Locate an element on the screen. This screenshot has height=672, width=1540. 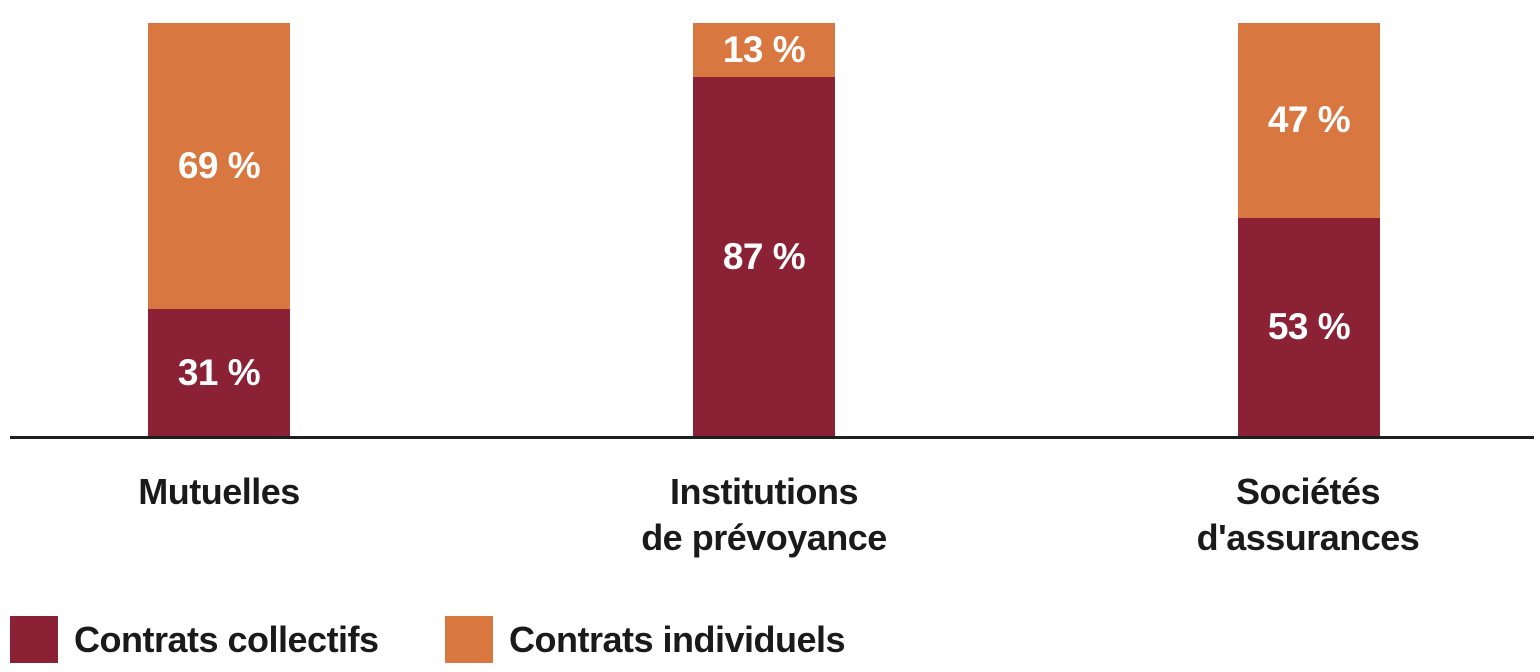
segment-value-label: 87 % is located at coordinates (764, 256).